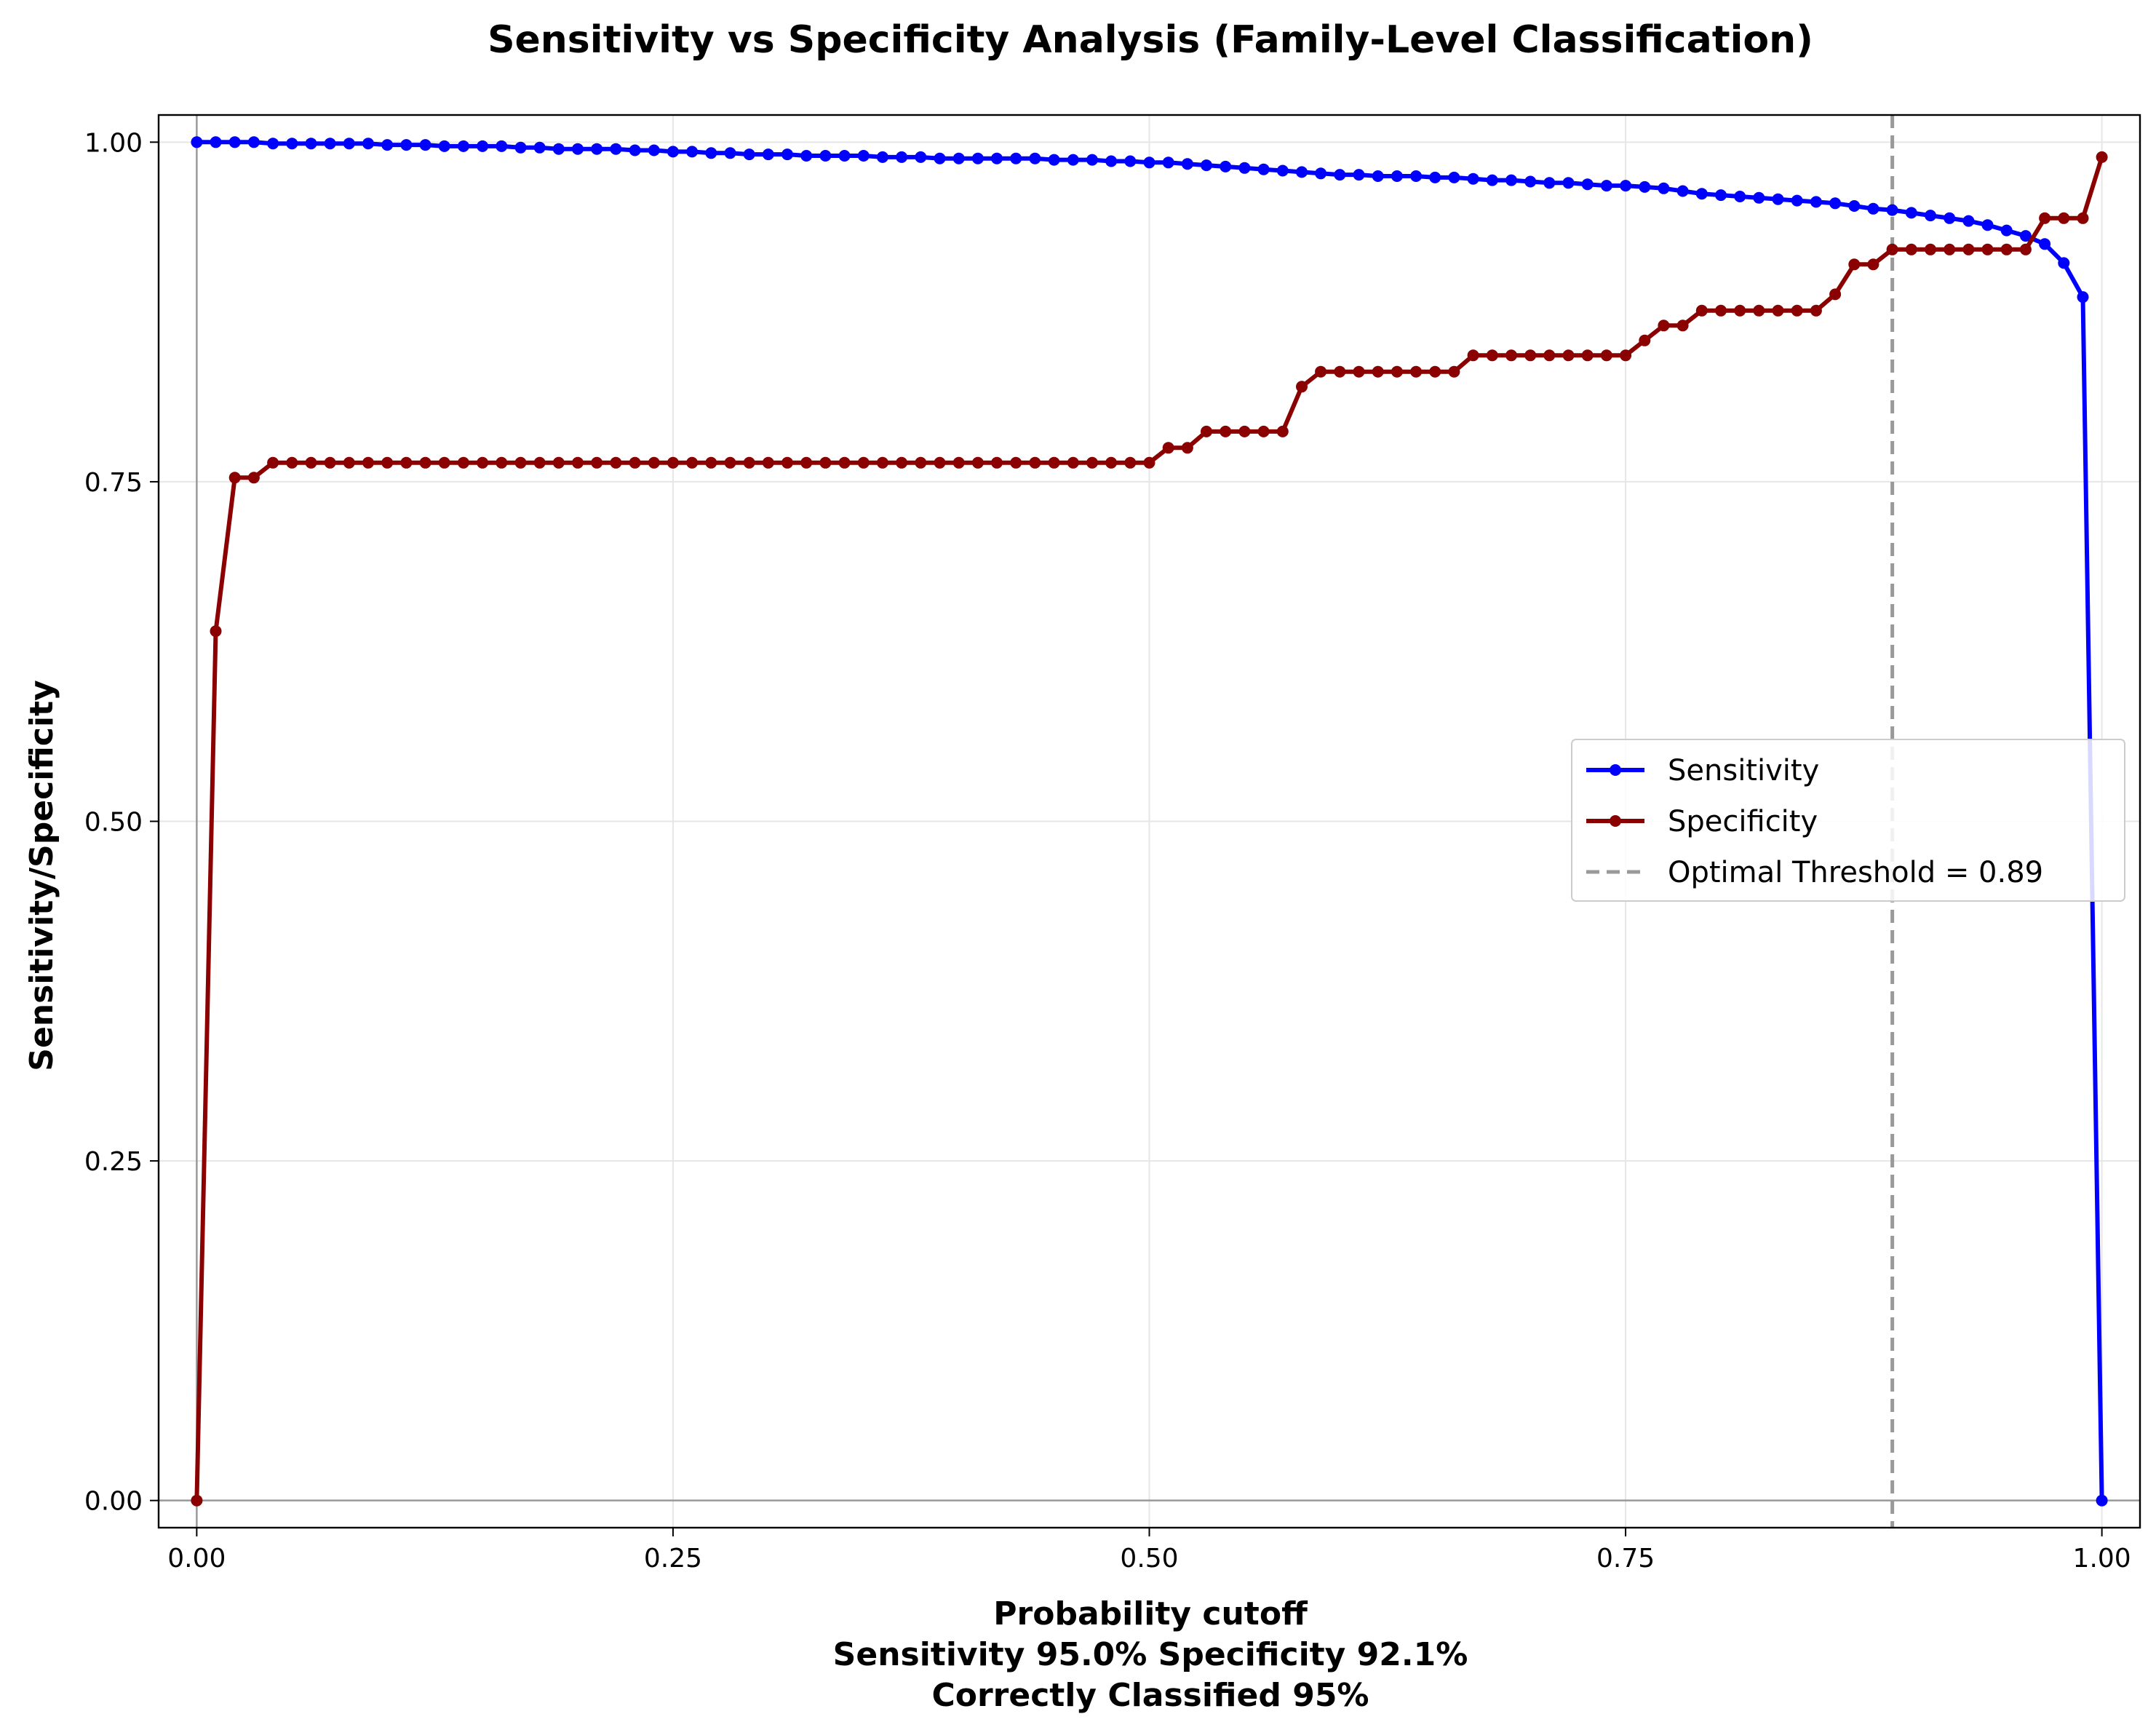 This screenshot has height=1730, width=2156. What do you see at coordinates (1744, 770) in the screenshot?
I see `legend-sensitivity-label: Sensitivity` at bounding box center [1744, 770].